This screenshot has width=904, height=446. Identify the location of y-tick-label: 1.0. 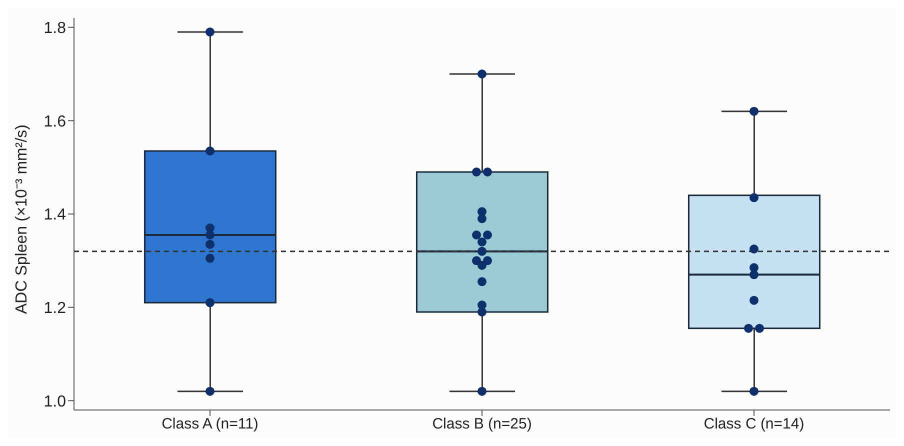
(55, 401).